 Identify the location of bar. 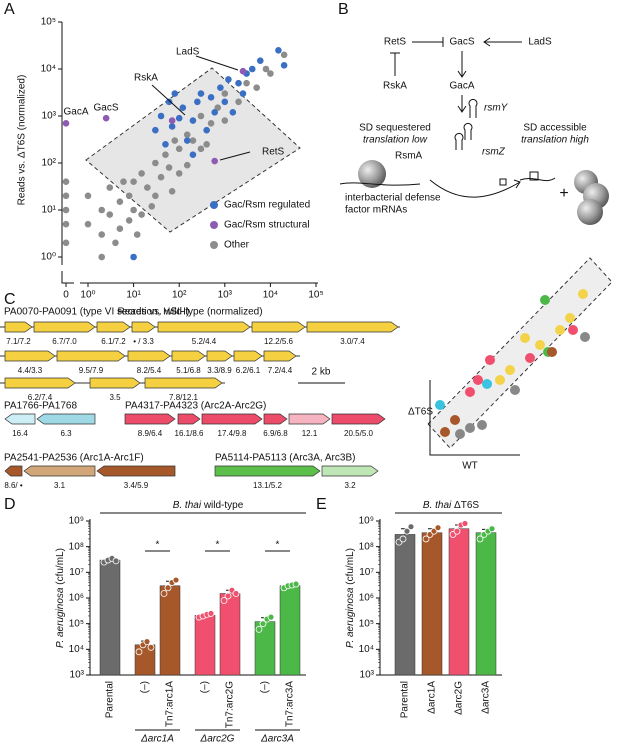
(110, 617).